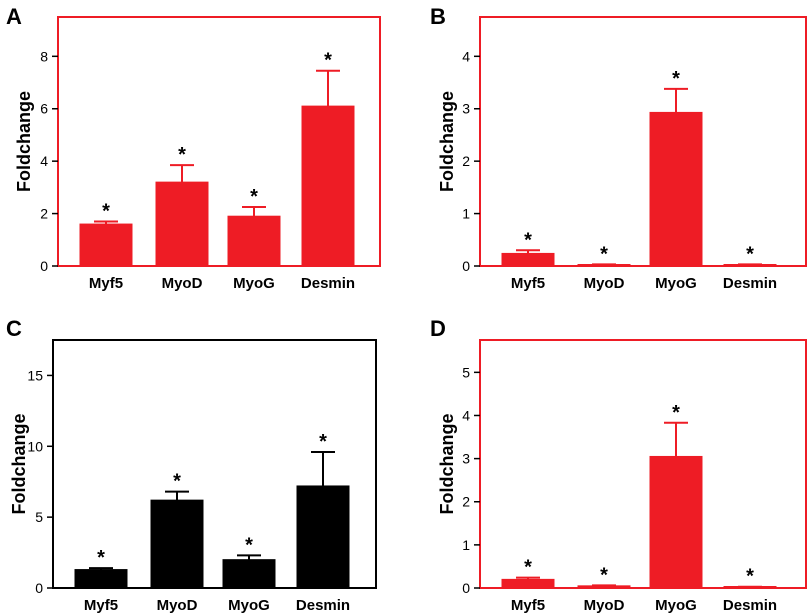 This screenshot has height=614, width=809. I want to click on panel-letter: B, so click(438, 16).